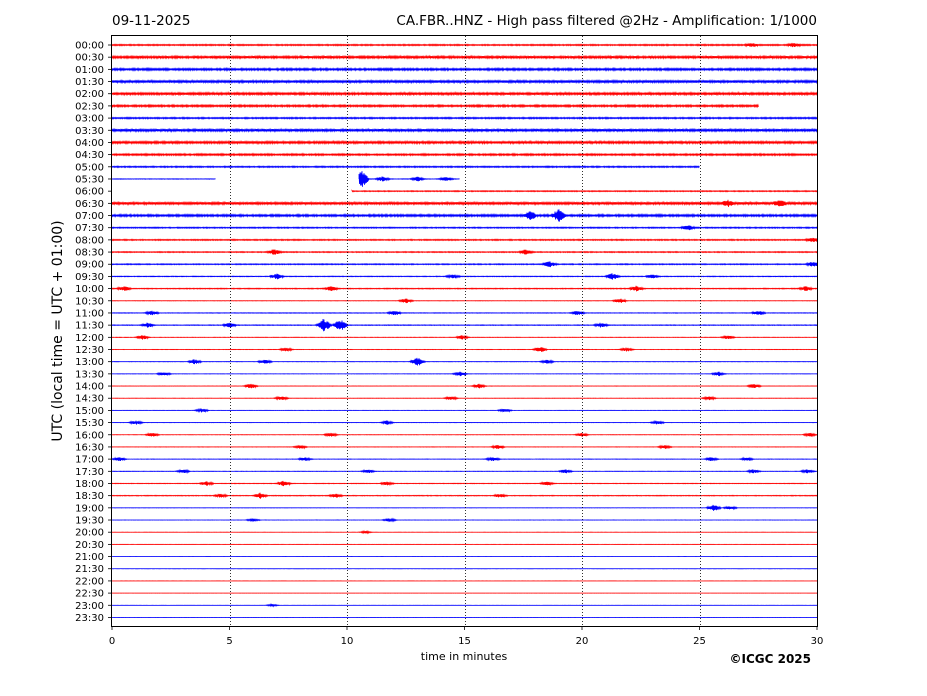 The image size is (927, 696). Describe the element at coordinates (89, 167) in the screenshot. I see `row-label: 05:00` at that location.